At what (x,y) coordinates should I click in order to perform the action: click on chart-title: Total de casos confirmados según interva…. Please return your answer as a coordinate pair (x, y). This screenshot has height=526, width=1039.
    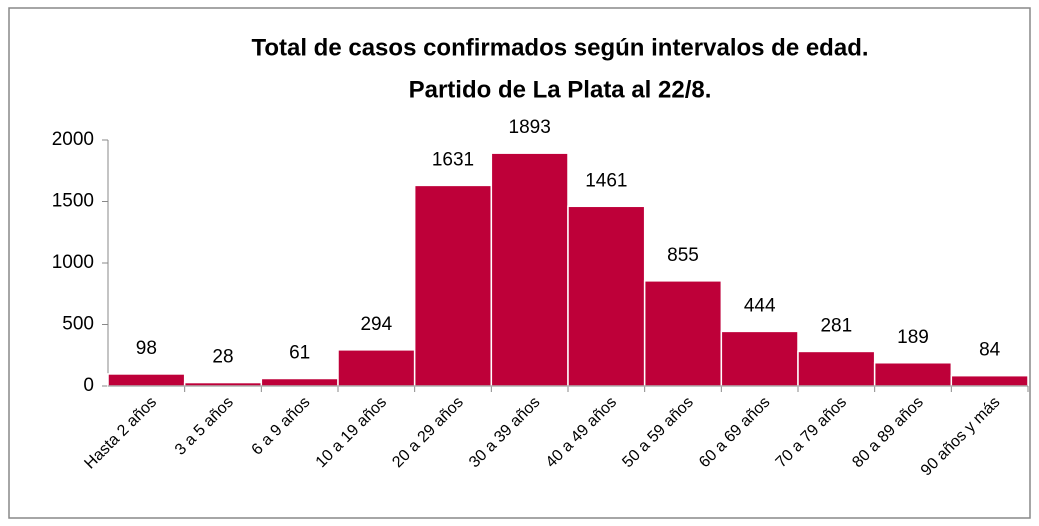
    Looking at the image, I should click on (559, 47).